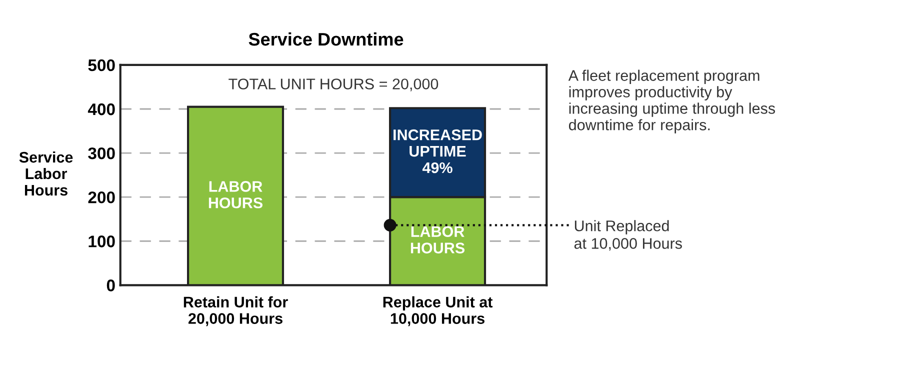 The image size is (905, 367). Describe the element at coordinates (101, 197) in the screenshot. I see `y-tick-label: 200` at that location.